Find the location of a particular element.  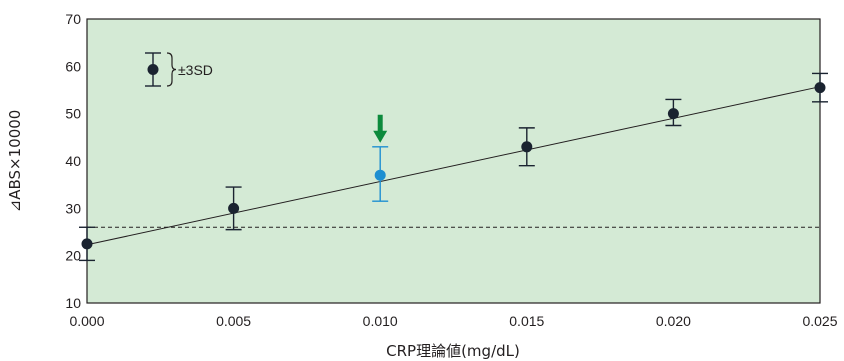

y-tick-label: 70 is located at coordinates (73, 19).